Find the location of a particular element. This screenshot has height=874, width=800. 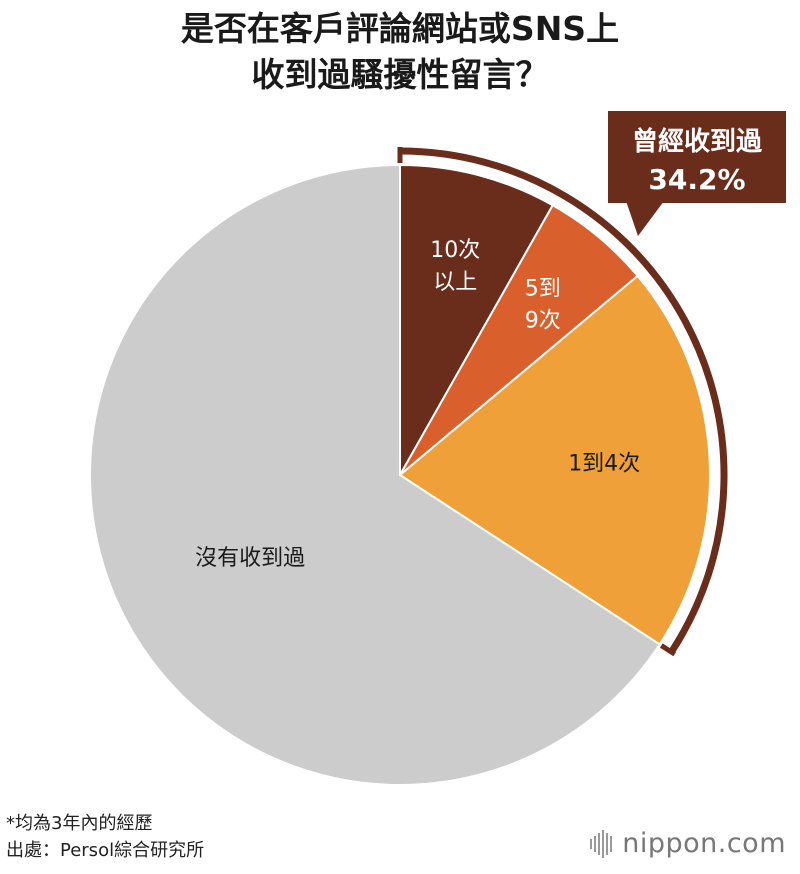

pie-label-4-line-1: 沒有收到過 is located at coordinates (250, 558).